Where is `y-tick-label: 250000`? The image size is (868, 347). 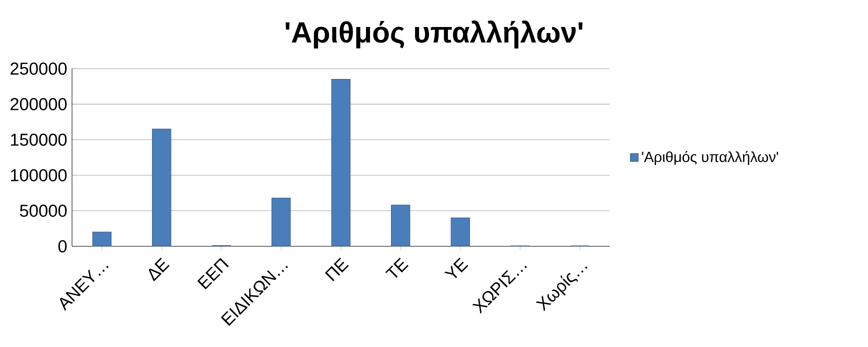
y-tick-label: 250000 is located at coordinates (38, 68).